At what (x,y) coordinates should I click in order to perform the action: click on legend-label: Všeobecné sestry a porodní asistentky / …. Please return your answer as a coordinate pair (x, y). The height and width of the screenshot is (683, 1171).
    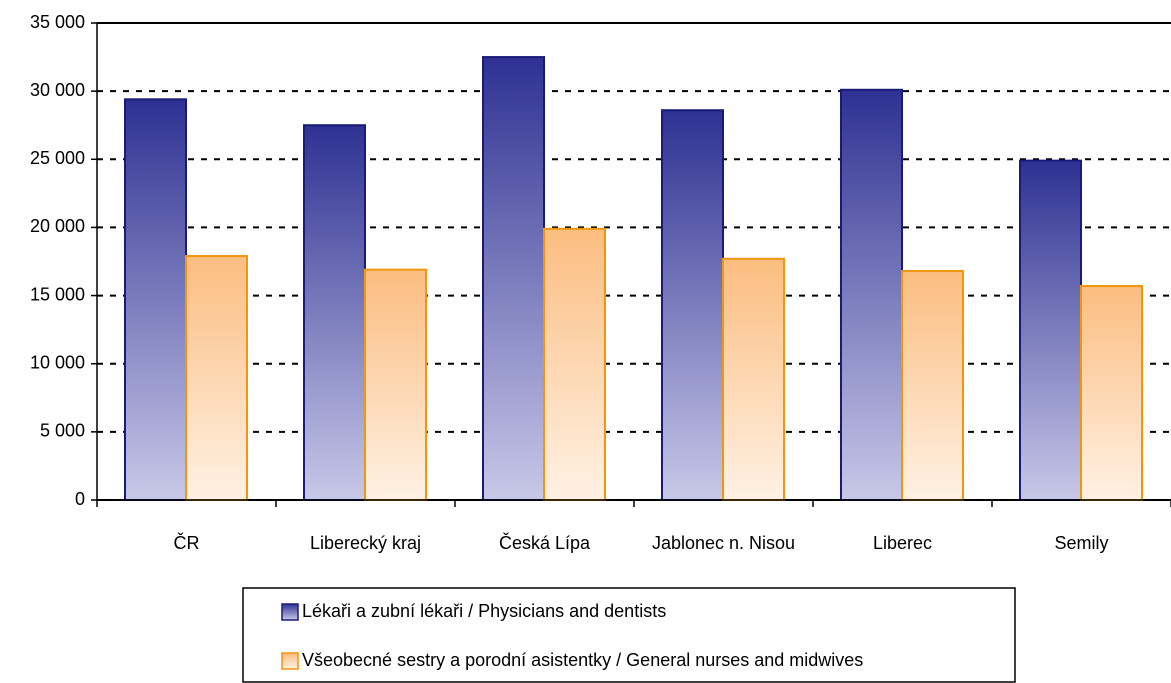
    Looking at the image, I should click on (582, 660).